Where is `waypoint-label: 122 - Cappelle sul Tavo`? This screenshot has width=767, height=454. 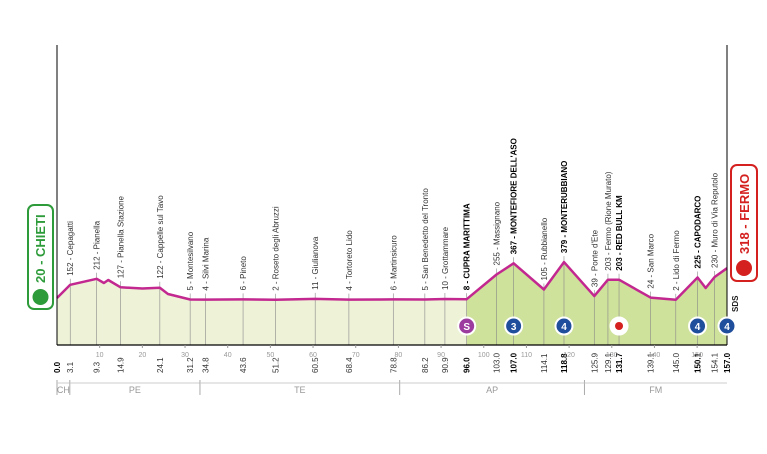 waypoint-label: 122 - Cappelle sul Tavo is located at coordinates (160, 237).